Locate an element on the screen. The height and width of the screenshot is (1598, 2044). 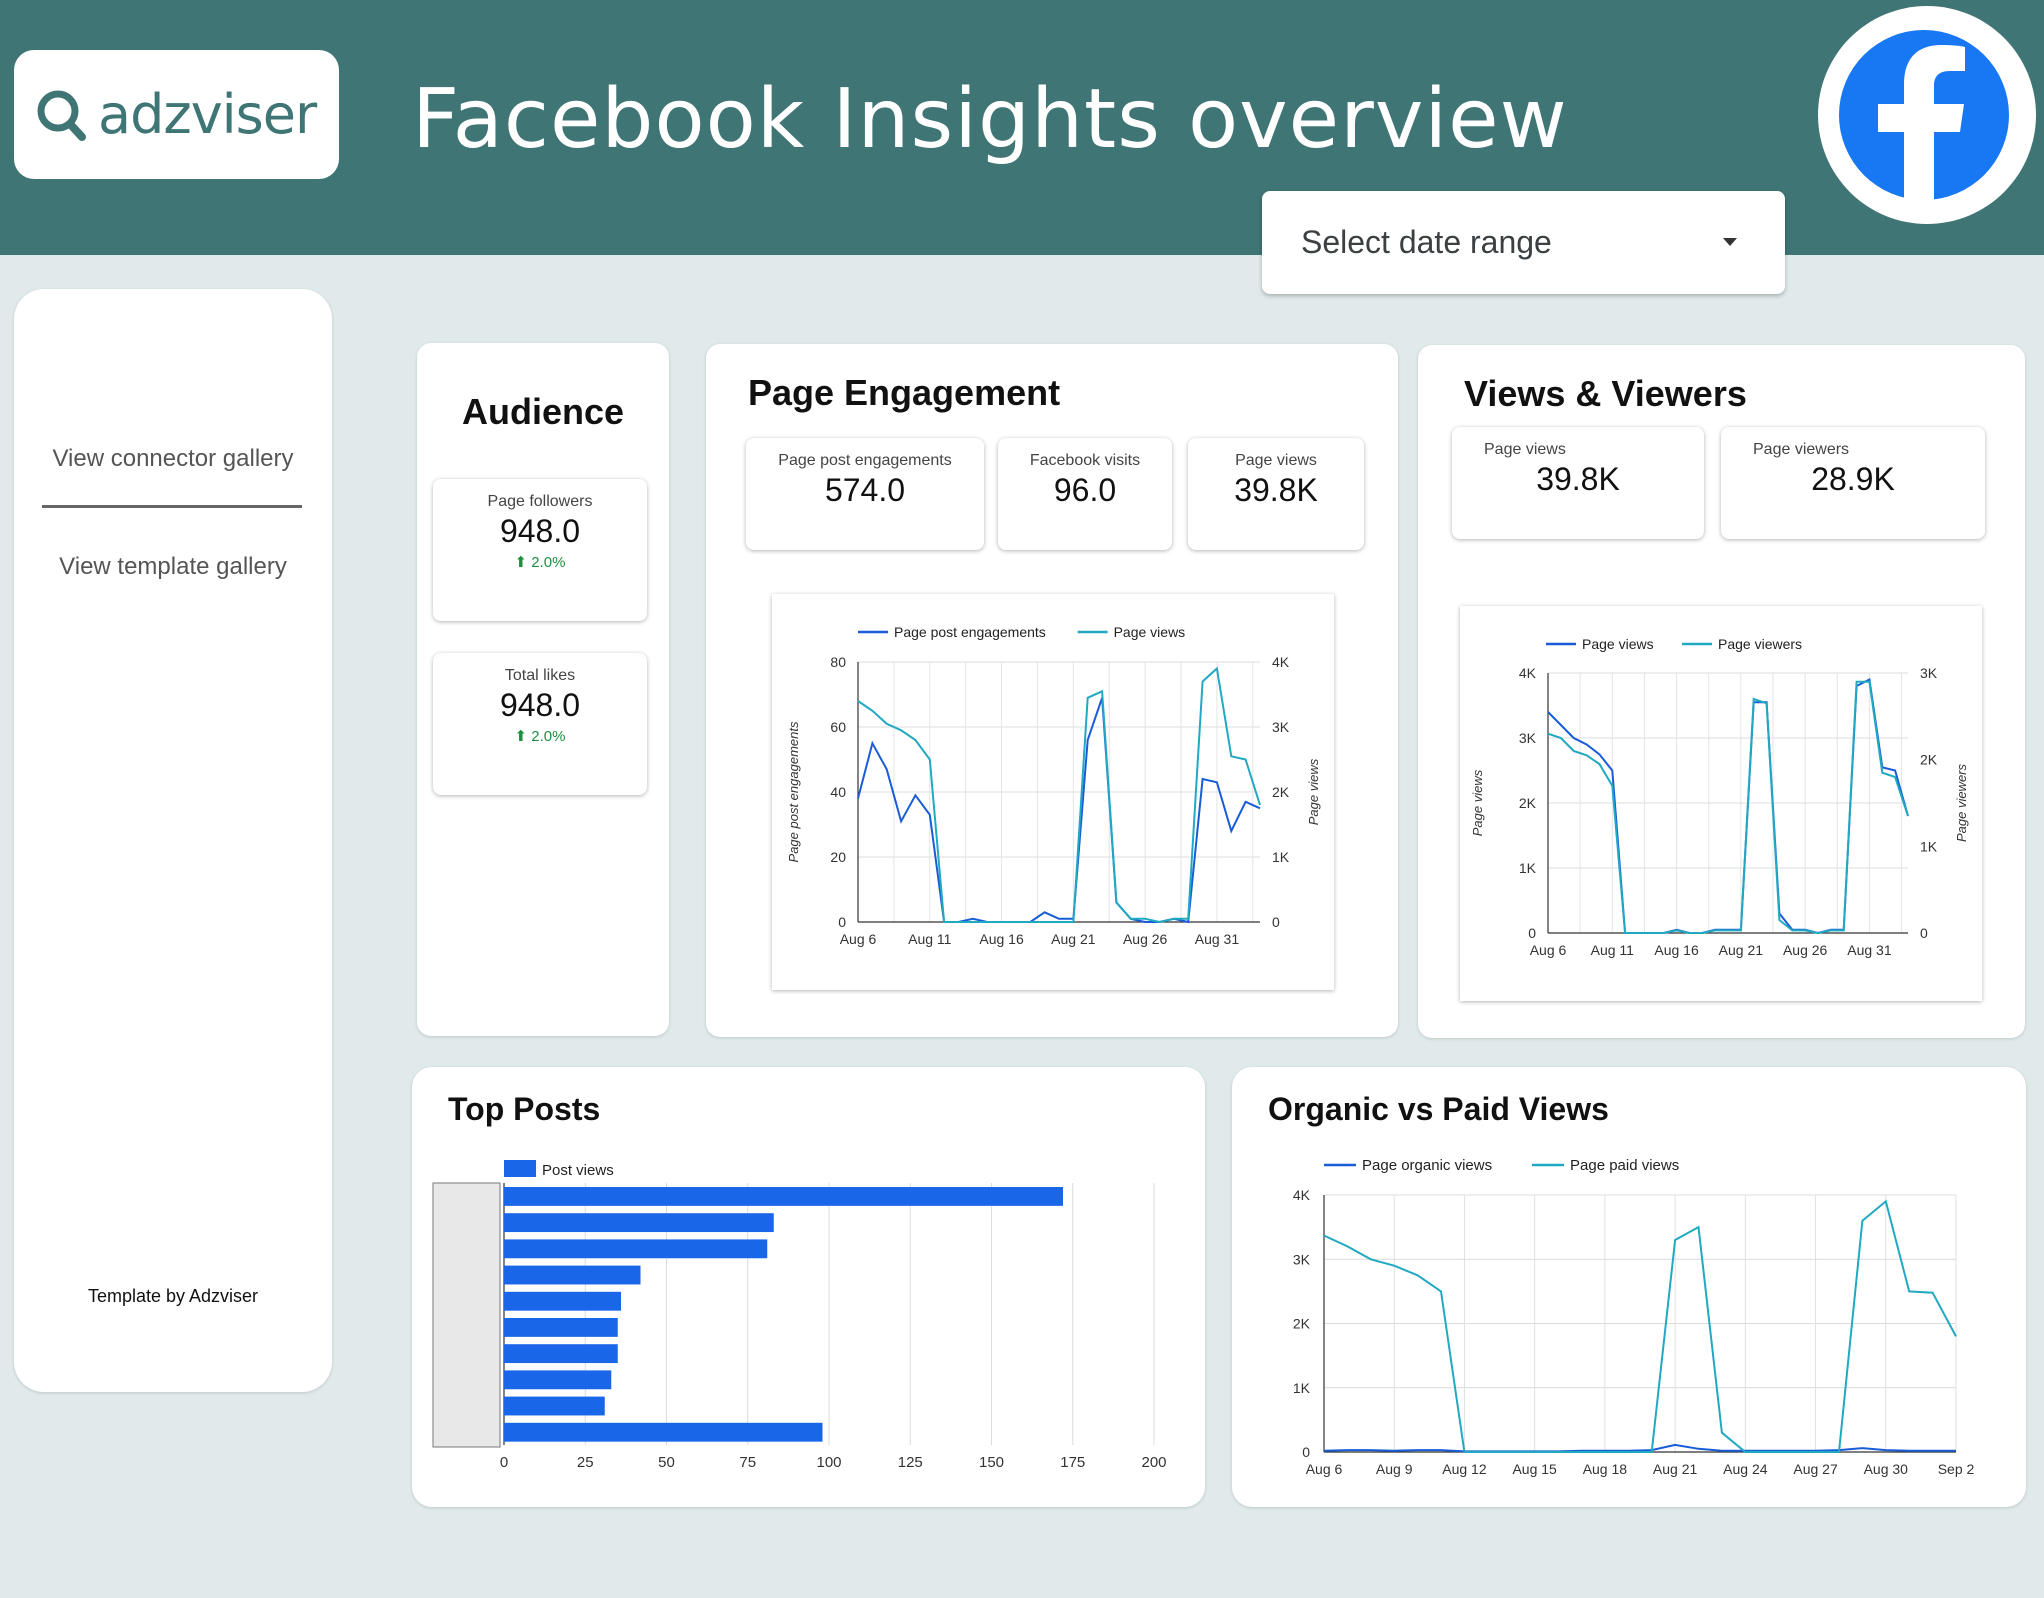
y-right-tick-label: 1K is located at coordinates (1929, 846).